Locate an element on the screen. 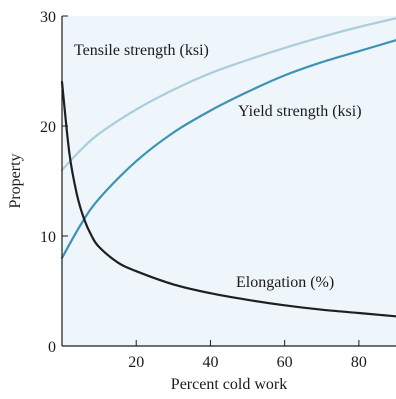  y-tick-label: 10 is located at coordinates (48, 237).